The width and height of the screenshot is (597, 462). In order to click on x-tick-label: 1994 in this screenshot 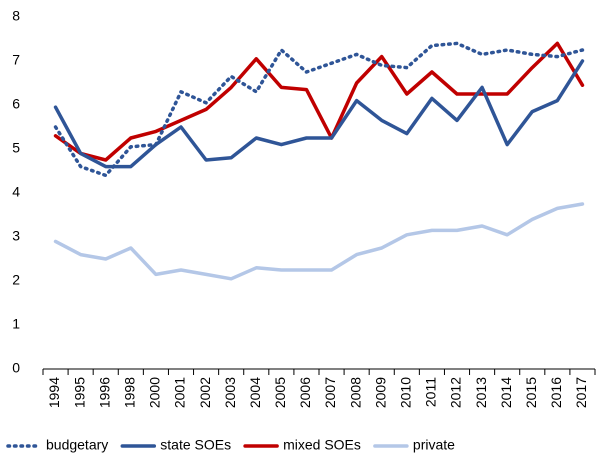, I will do `click(54, 392)`.